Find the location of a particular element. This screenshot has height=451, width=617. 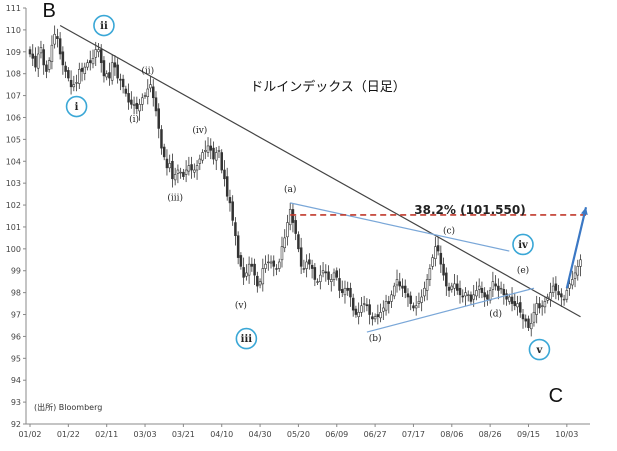

circle-wave-label: iii is located at coordinates (247, 339).